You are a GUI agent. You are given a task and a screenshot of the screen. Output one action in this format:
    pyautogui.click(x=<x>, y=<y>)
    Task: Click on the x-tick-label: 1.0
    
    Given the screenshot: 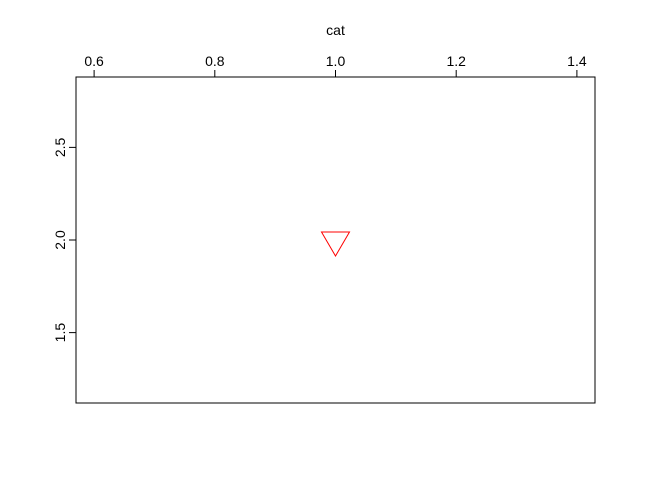 What is the action you would take?
    pyautogui.click(x=336, y=61)
    